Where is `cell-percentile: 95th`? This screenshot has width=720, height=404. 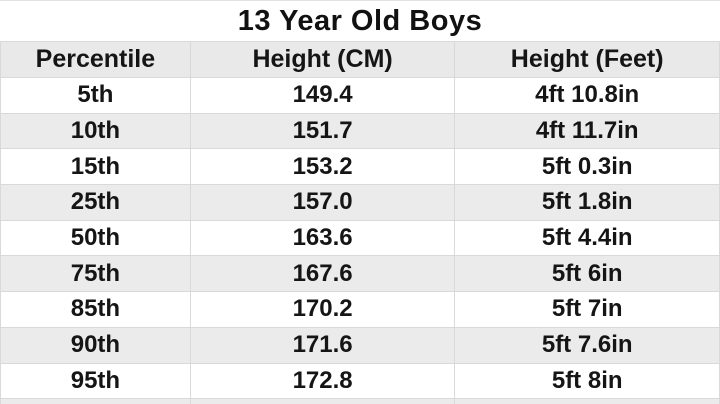
cell-percentile: 95th is located at coordinates (95, 381).